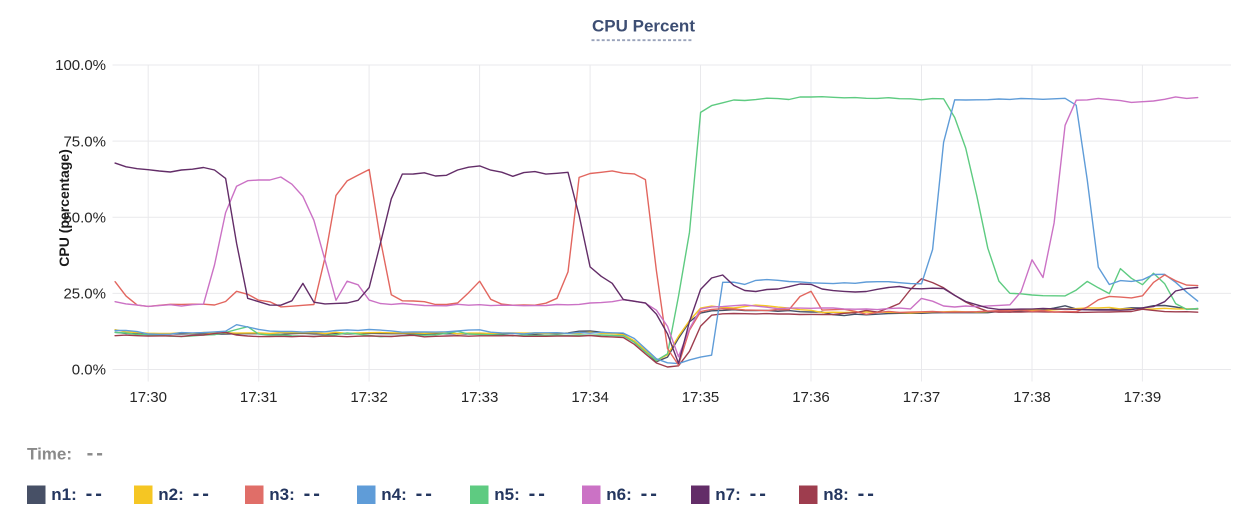 The width and height of the screenshot is (1254, 530). Describe the element at coordinates (590, 397) in the screenshot. I see `svg-text: 17:34` at that location.